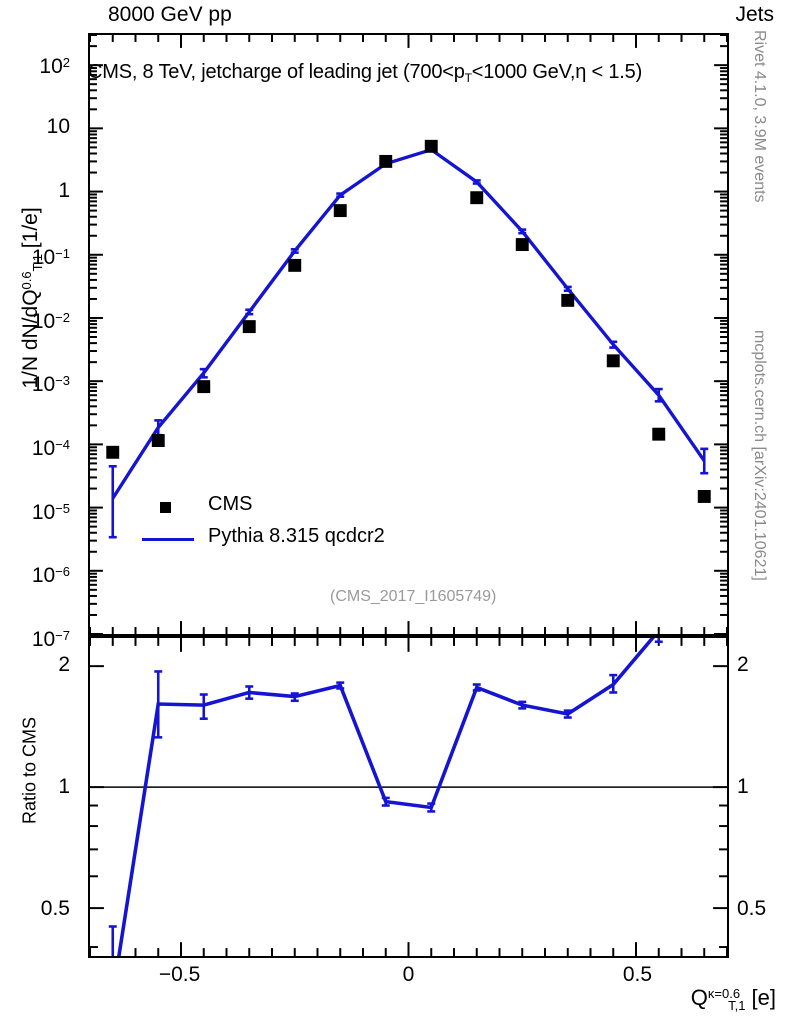 The image size is (786, 1024). I want to click on legend-label-pythia: Pythia 8.315 qcdcr2, so click(296, 536).